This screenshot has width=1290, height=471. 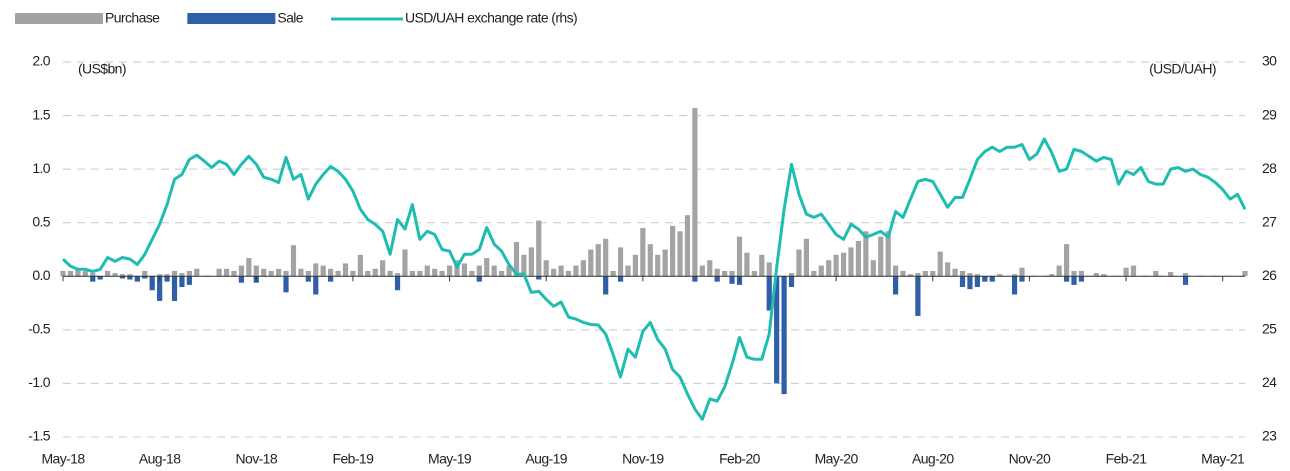 What do you see at coordinates (1269, 382) in the screenshot?
I see `y2-tick-label: 24` at bounding box center [1269, 382].